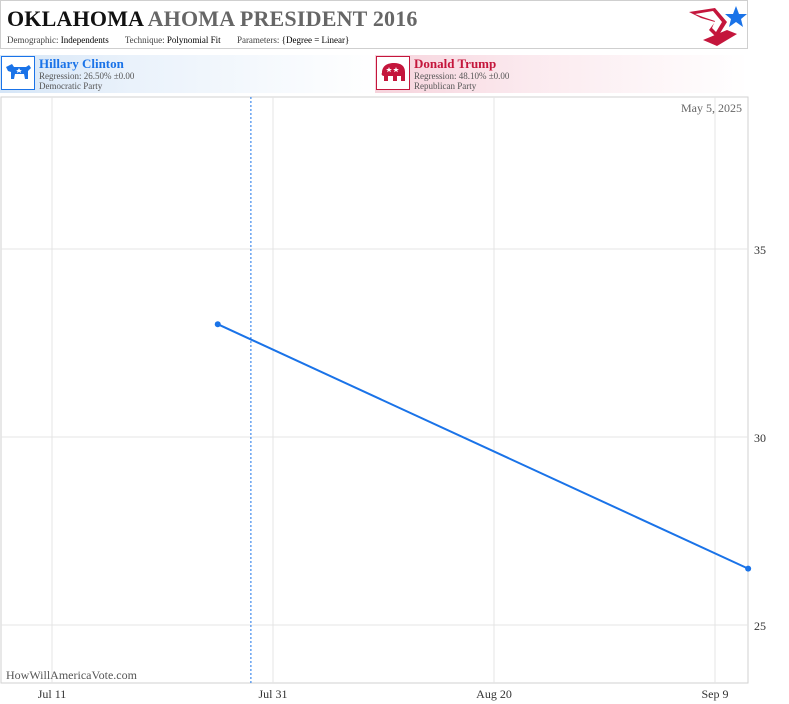 The height and width of the screenshot is (704, 789). I want to click on site-logo-icon, so click(718, 26).